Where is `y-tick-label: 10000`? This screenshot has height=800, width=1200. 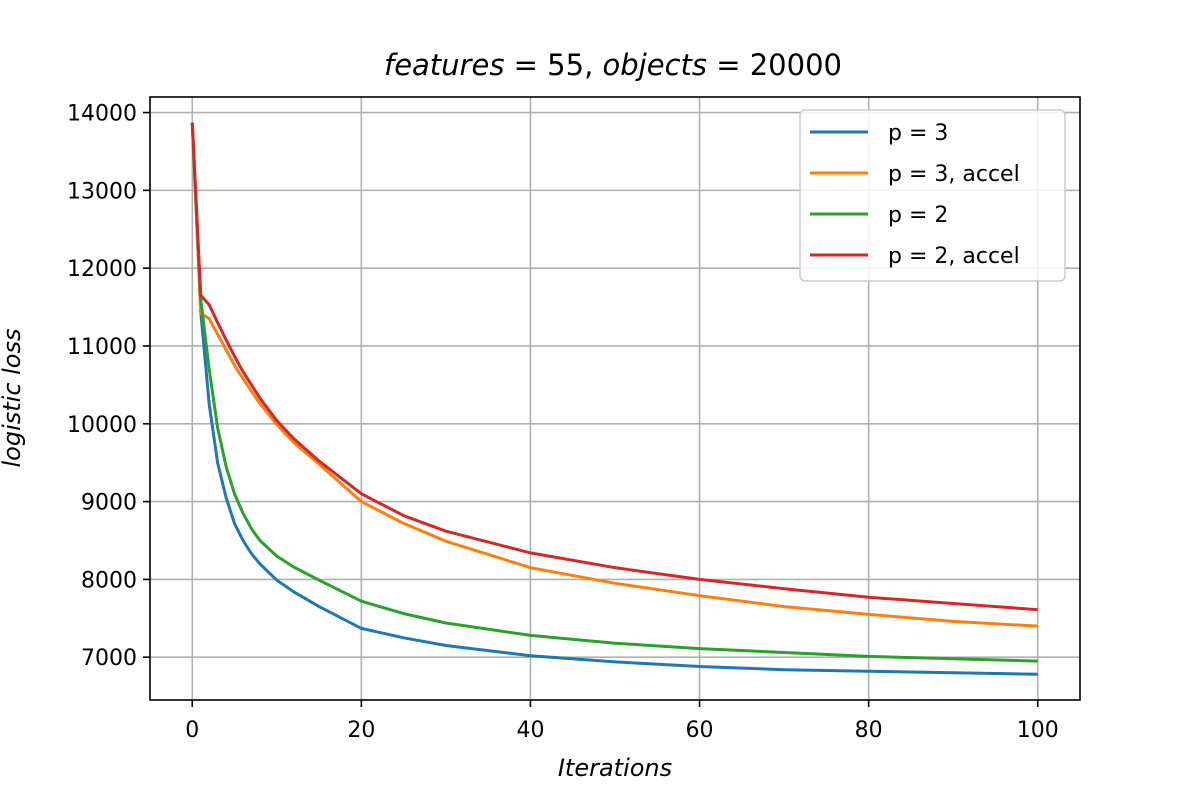 y-tick-label: 10000 is located at coordinates (102, 425).